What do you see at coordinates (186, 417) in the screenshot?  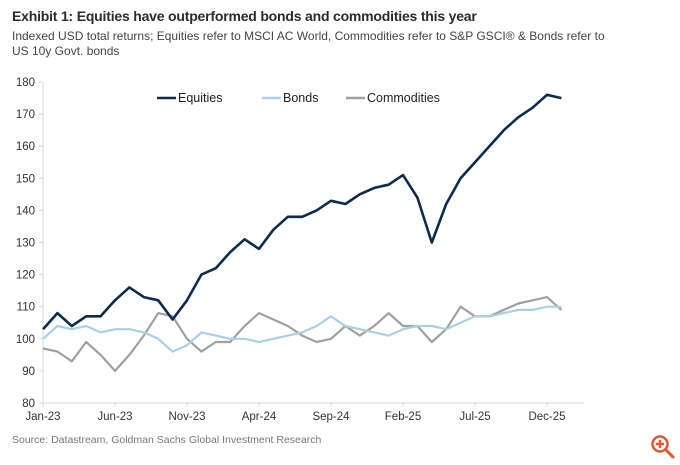 I see `x-tick-label: Nov-23` at bounding box center [186, 417].